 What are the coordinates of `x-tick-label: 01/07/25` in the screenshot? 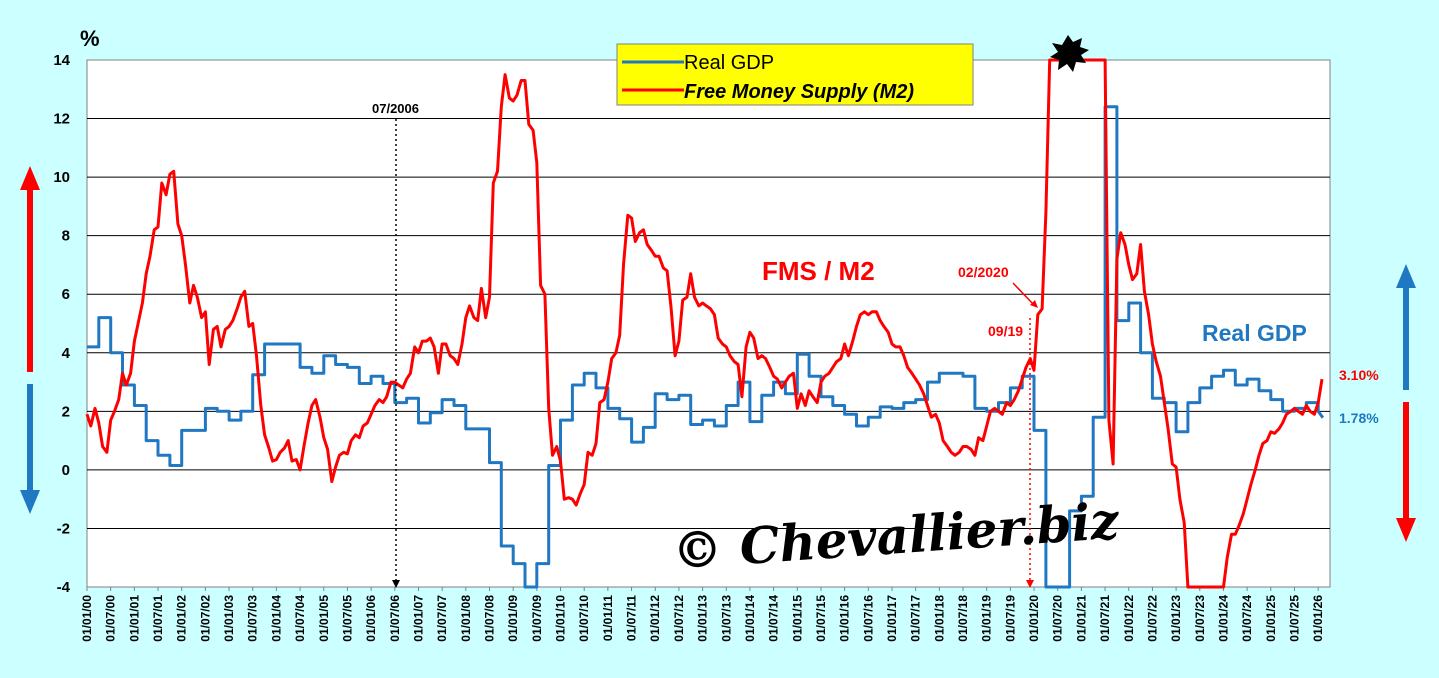 It's located at (1294, 618).